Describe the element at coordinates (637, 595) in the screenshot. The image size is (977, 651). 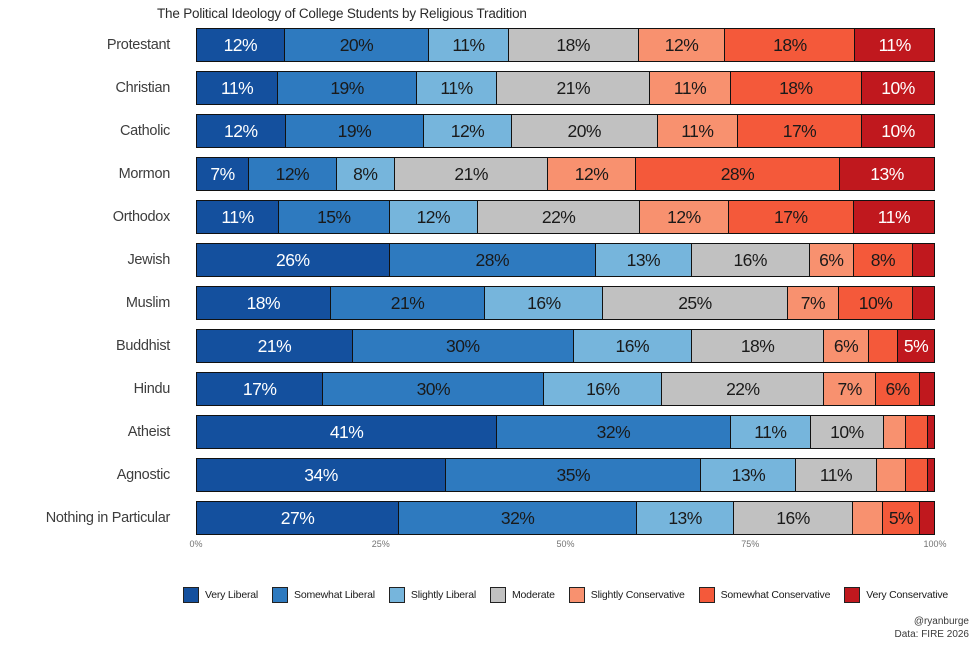
I see `legend-label: Slightly Conservative` at that location.